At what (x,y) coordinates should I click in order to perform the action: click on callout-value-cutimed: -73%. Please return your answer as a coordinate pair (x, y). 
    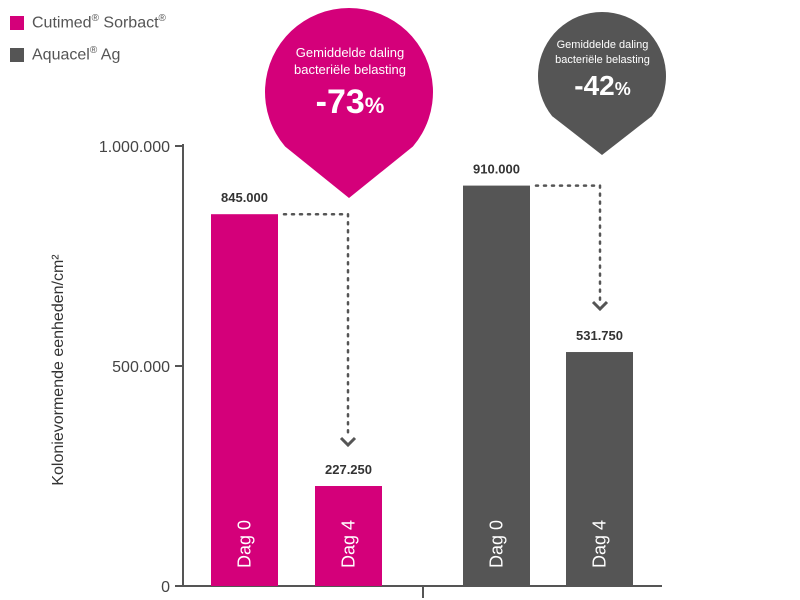
    Looking at the image, I should click on (350, 102).